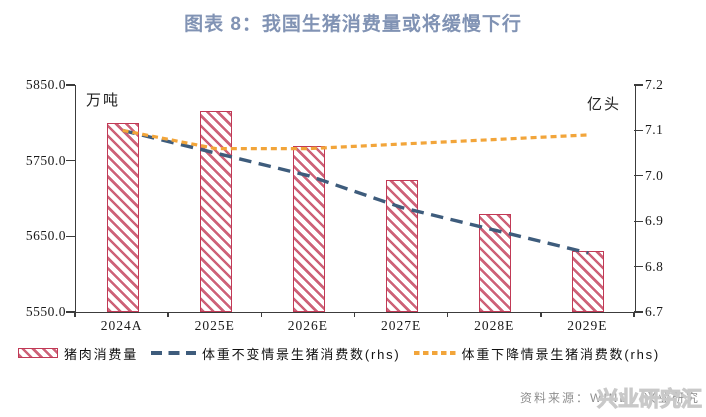 This screenshot has width=706, height=417. I want to click on bar-2029E, so click(588, 281).